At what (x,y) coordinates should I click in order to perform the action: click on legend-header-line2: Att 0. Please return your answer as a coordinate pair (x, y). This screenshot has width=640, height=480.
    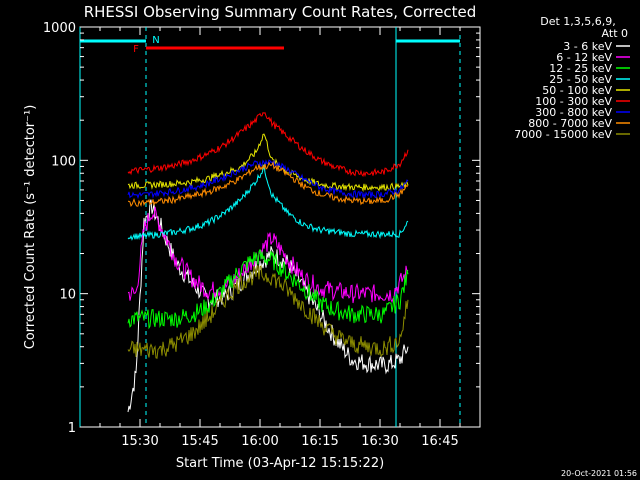
    Looking at the image, I should click on (615, 33).